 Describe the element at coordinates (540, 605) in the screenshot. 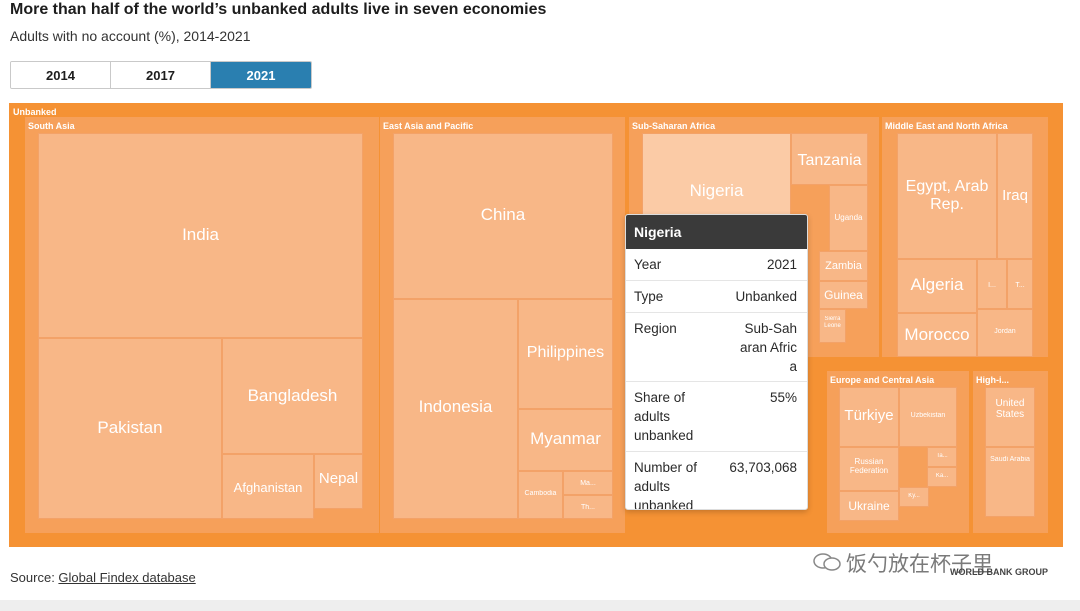

I see `footer-bar` at that location.